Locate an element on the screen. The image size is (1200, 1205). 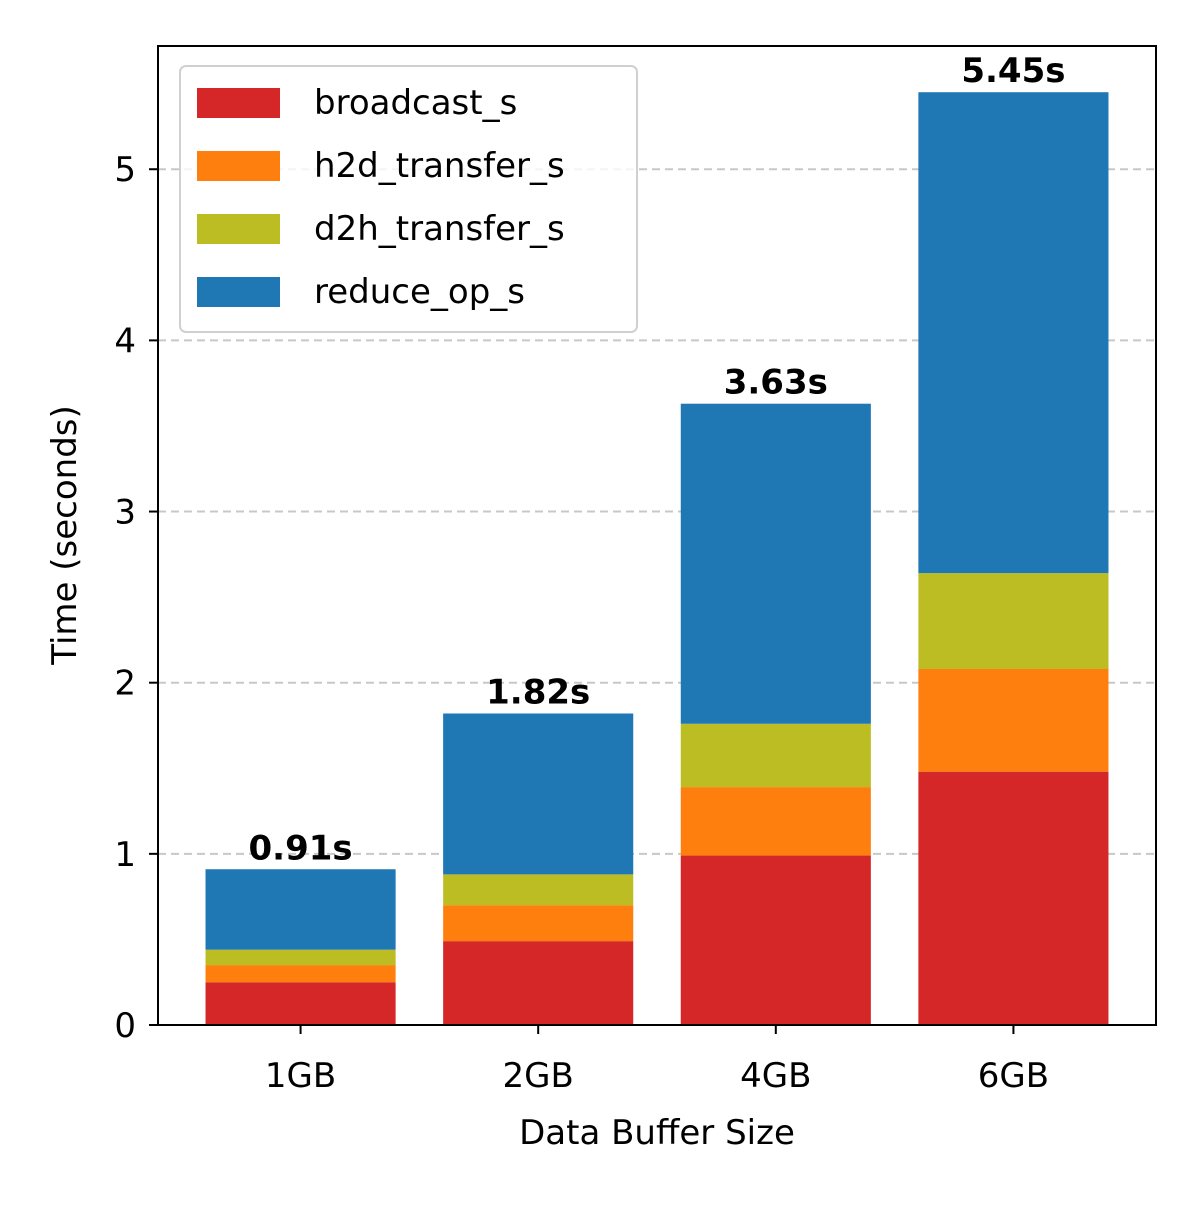
x-tick-label-1gb: 1GB is located at coordinates (300, 1076).